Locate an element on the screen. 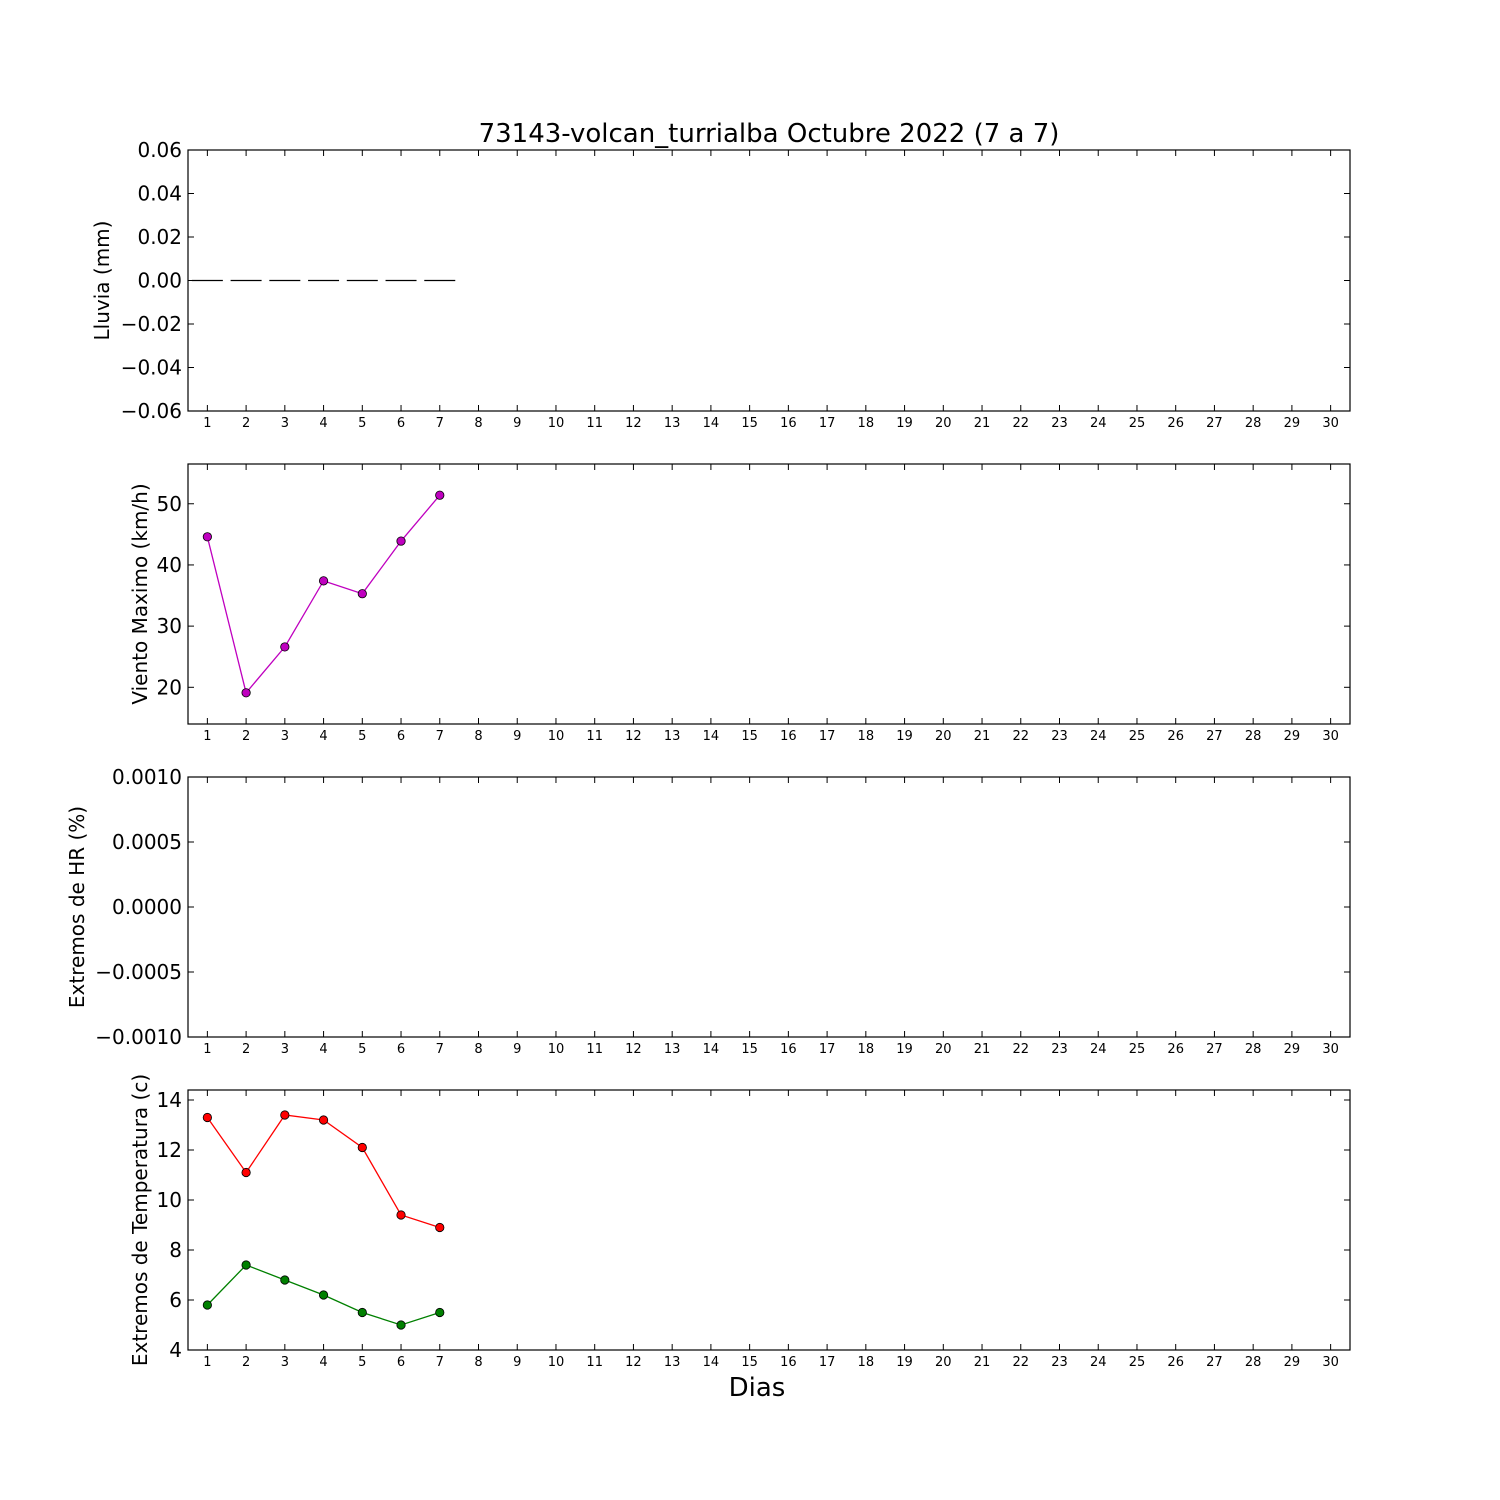 This screenshot has width=1500, height=1500. y-tick-label: 0.0005 is located at coordinates (147, 842).